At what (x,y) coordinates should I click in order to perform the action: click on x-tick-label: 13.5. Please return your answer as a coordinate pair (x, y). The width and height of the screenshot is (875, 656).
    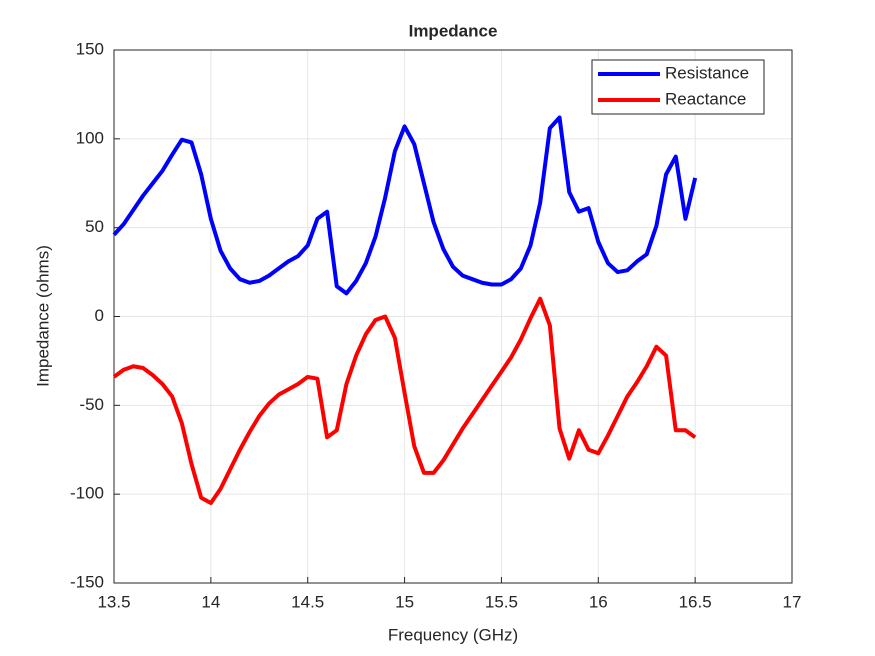
    Looking at the image, I should click on (113, 601).